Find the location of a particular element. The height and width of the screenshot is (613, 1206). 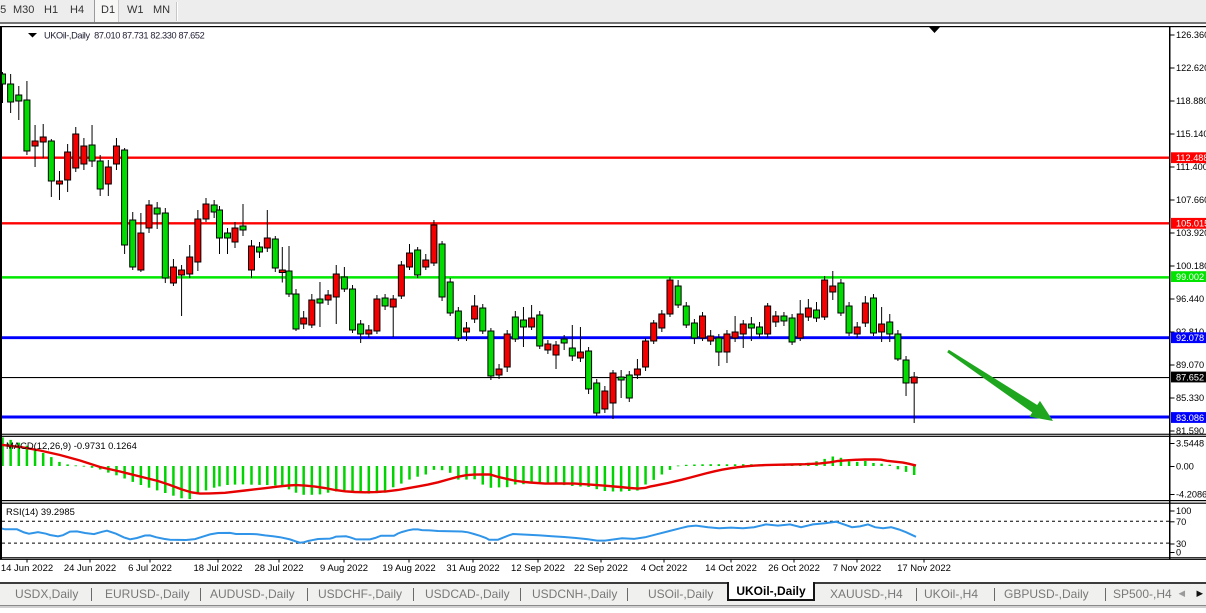

svg-text: 115.140 is located at coordinates (1191, 134).